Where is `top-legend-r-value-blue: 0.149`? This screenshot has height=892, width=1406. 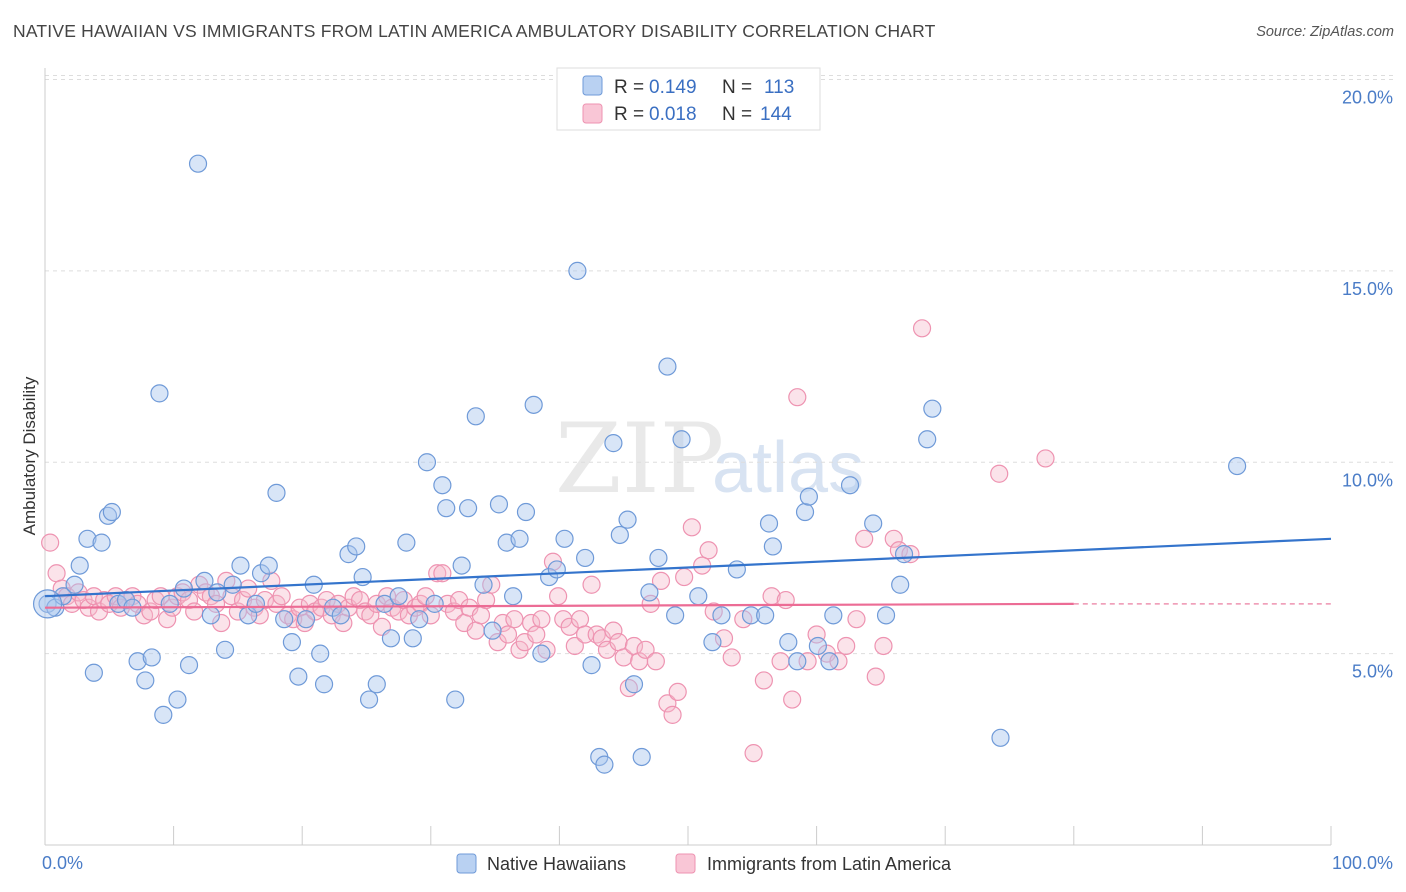
top-legend-r-value-blue: 0.149 is located at coordinates (673, 87).